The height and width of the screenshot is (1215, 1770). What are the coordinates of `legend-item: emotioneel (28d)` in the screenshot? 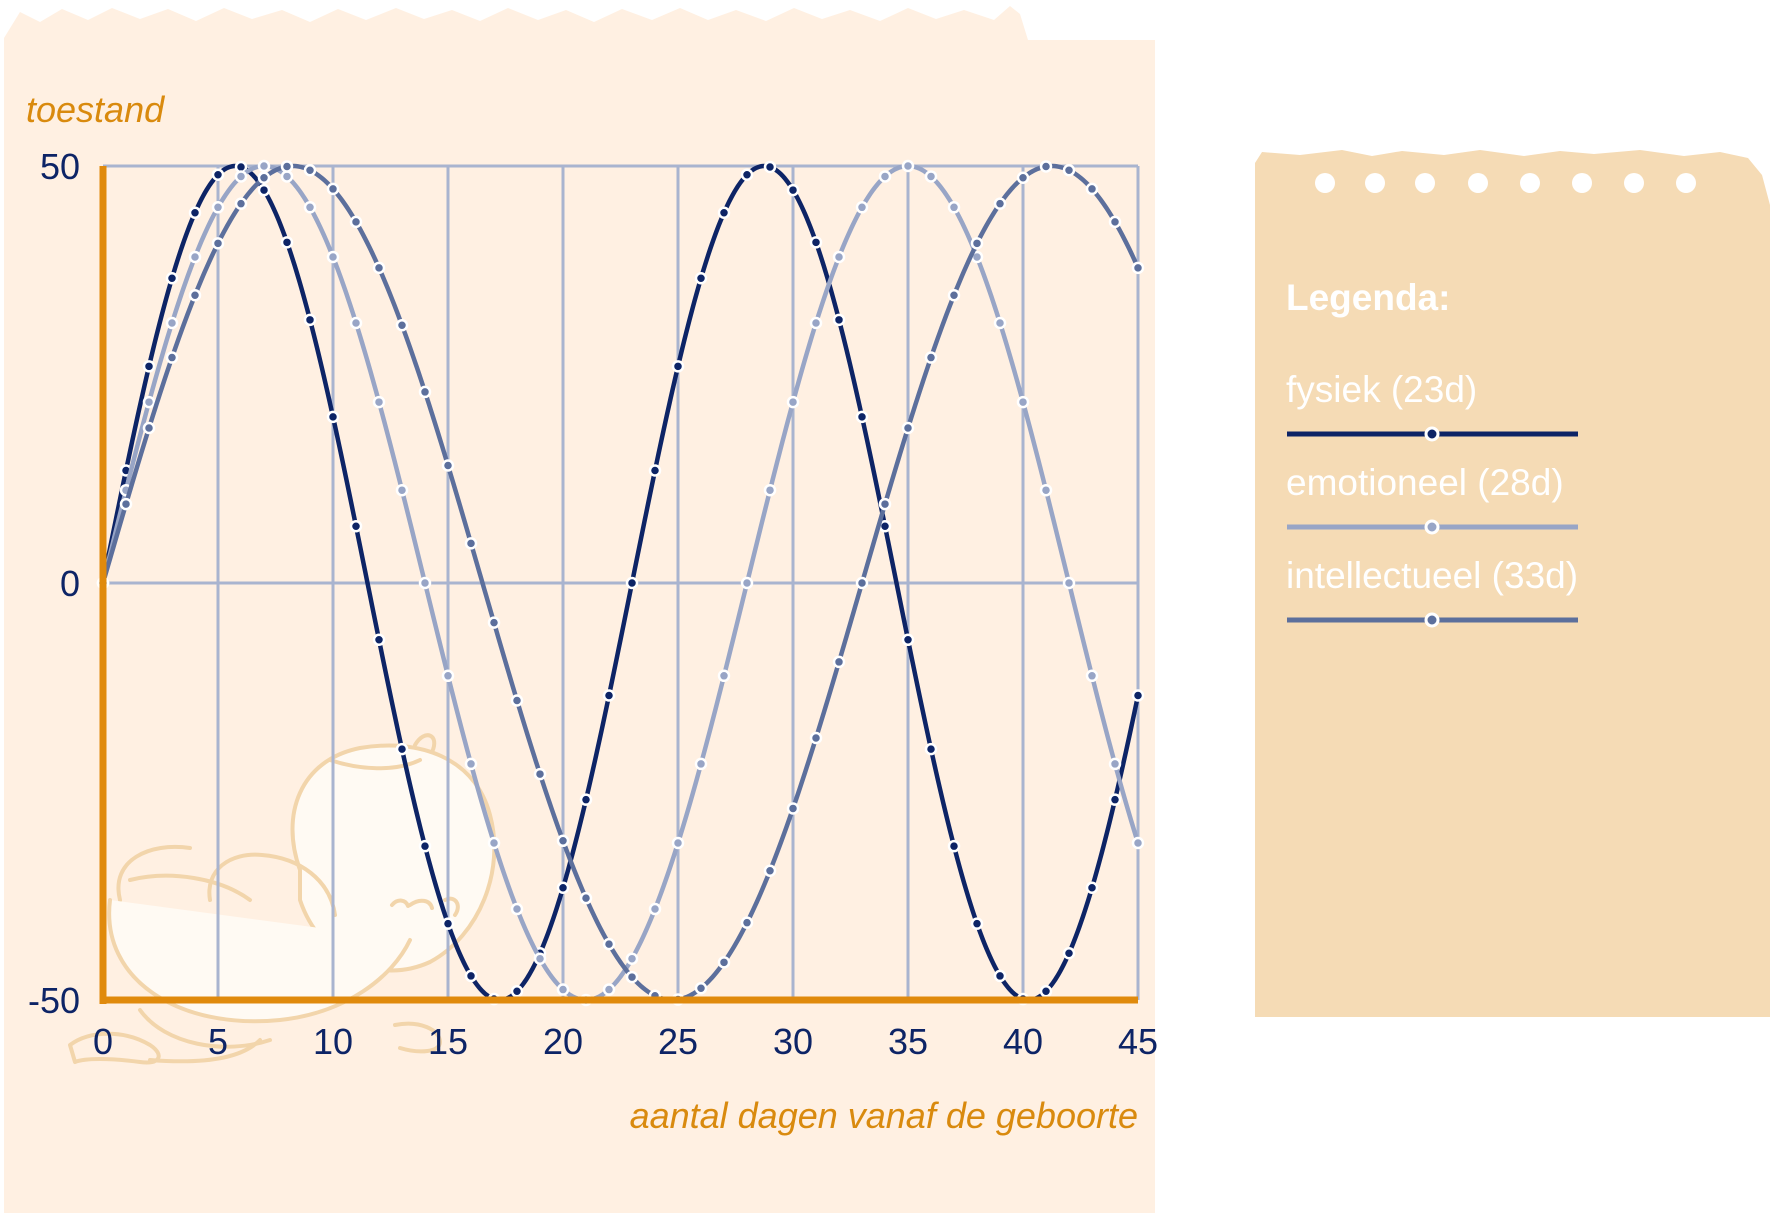 It's located at (1432, 498).